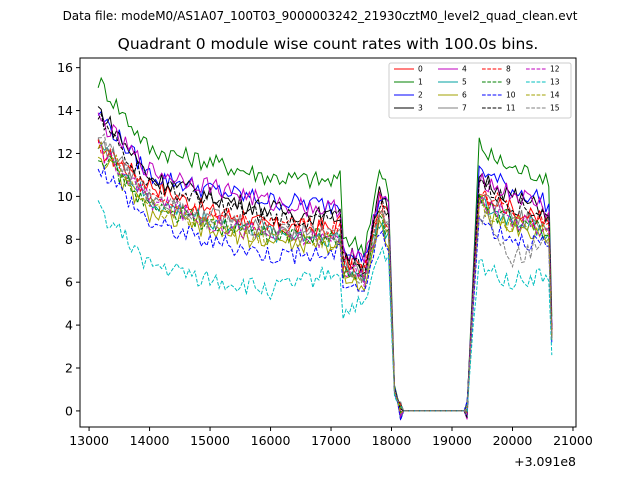 The width and height of the screenshot is (640, 480). Describe the element at coordinates (480, 90) in the screenshot. I see `legend-frame` at that location.